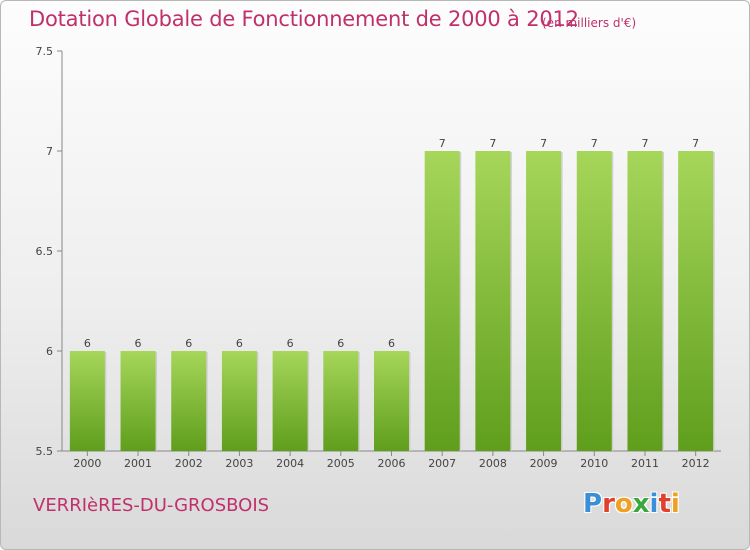  I want to click on y-tick-label: 6.5, so click(45, 251).